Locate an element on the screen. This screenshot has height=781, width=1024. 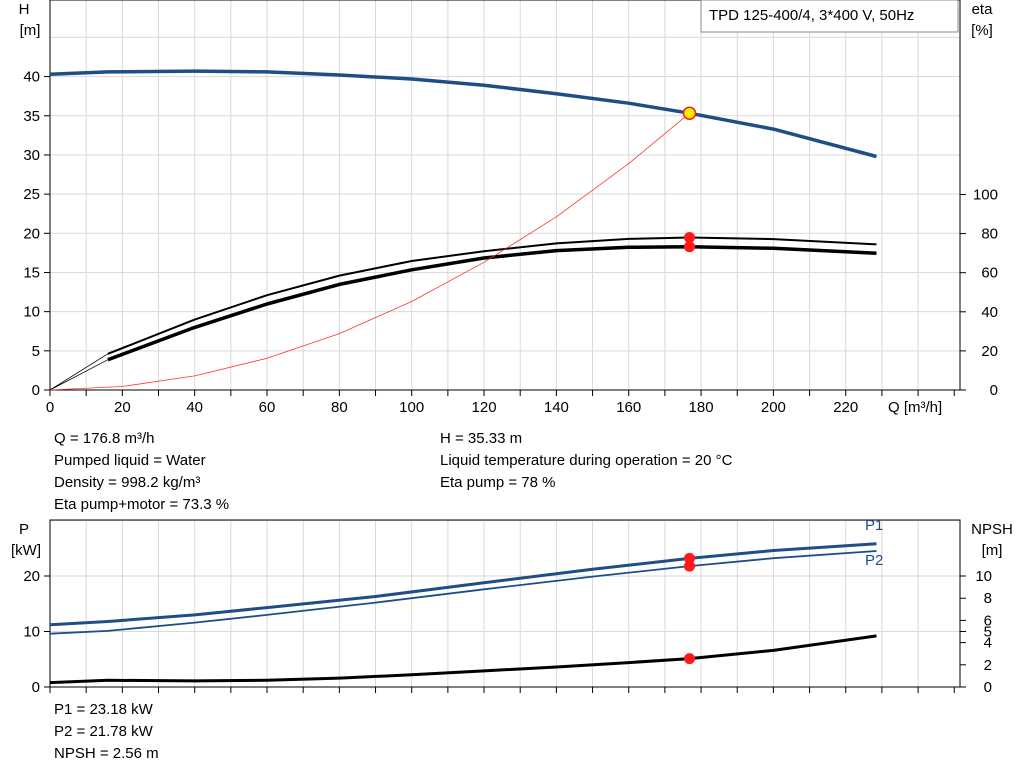
p1-value: P1 = 23.18 kW is located at coordinates (103, 709).